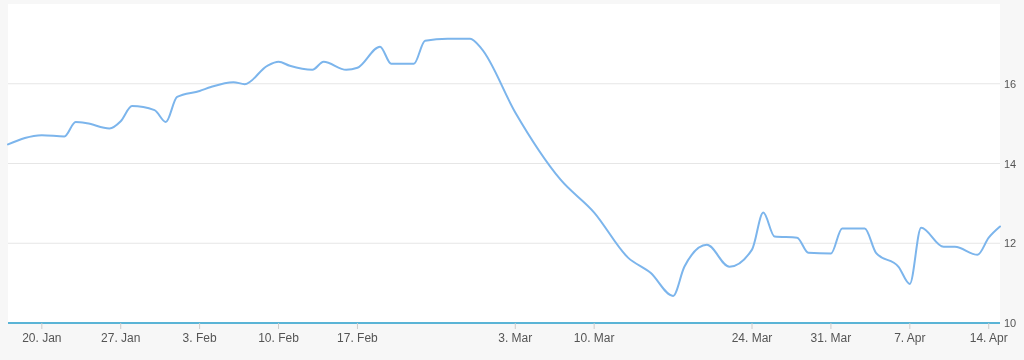 This screenshot has width=1024, height=360. I want to click on x-tick-label: 31. Mar, so click(831, 338).